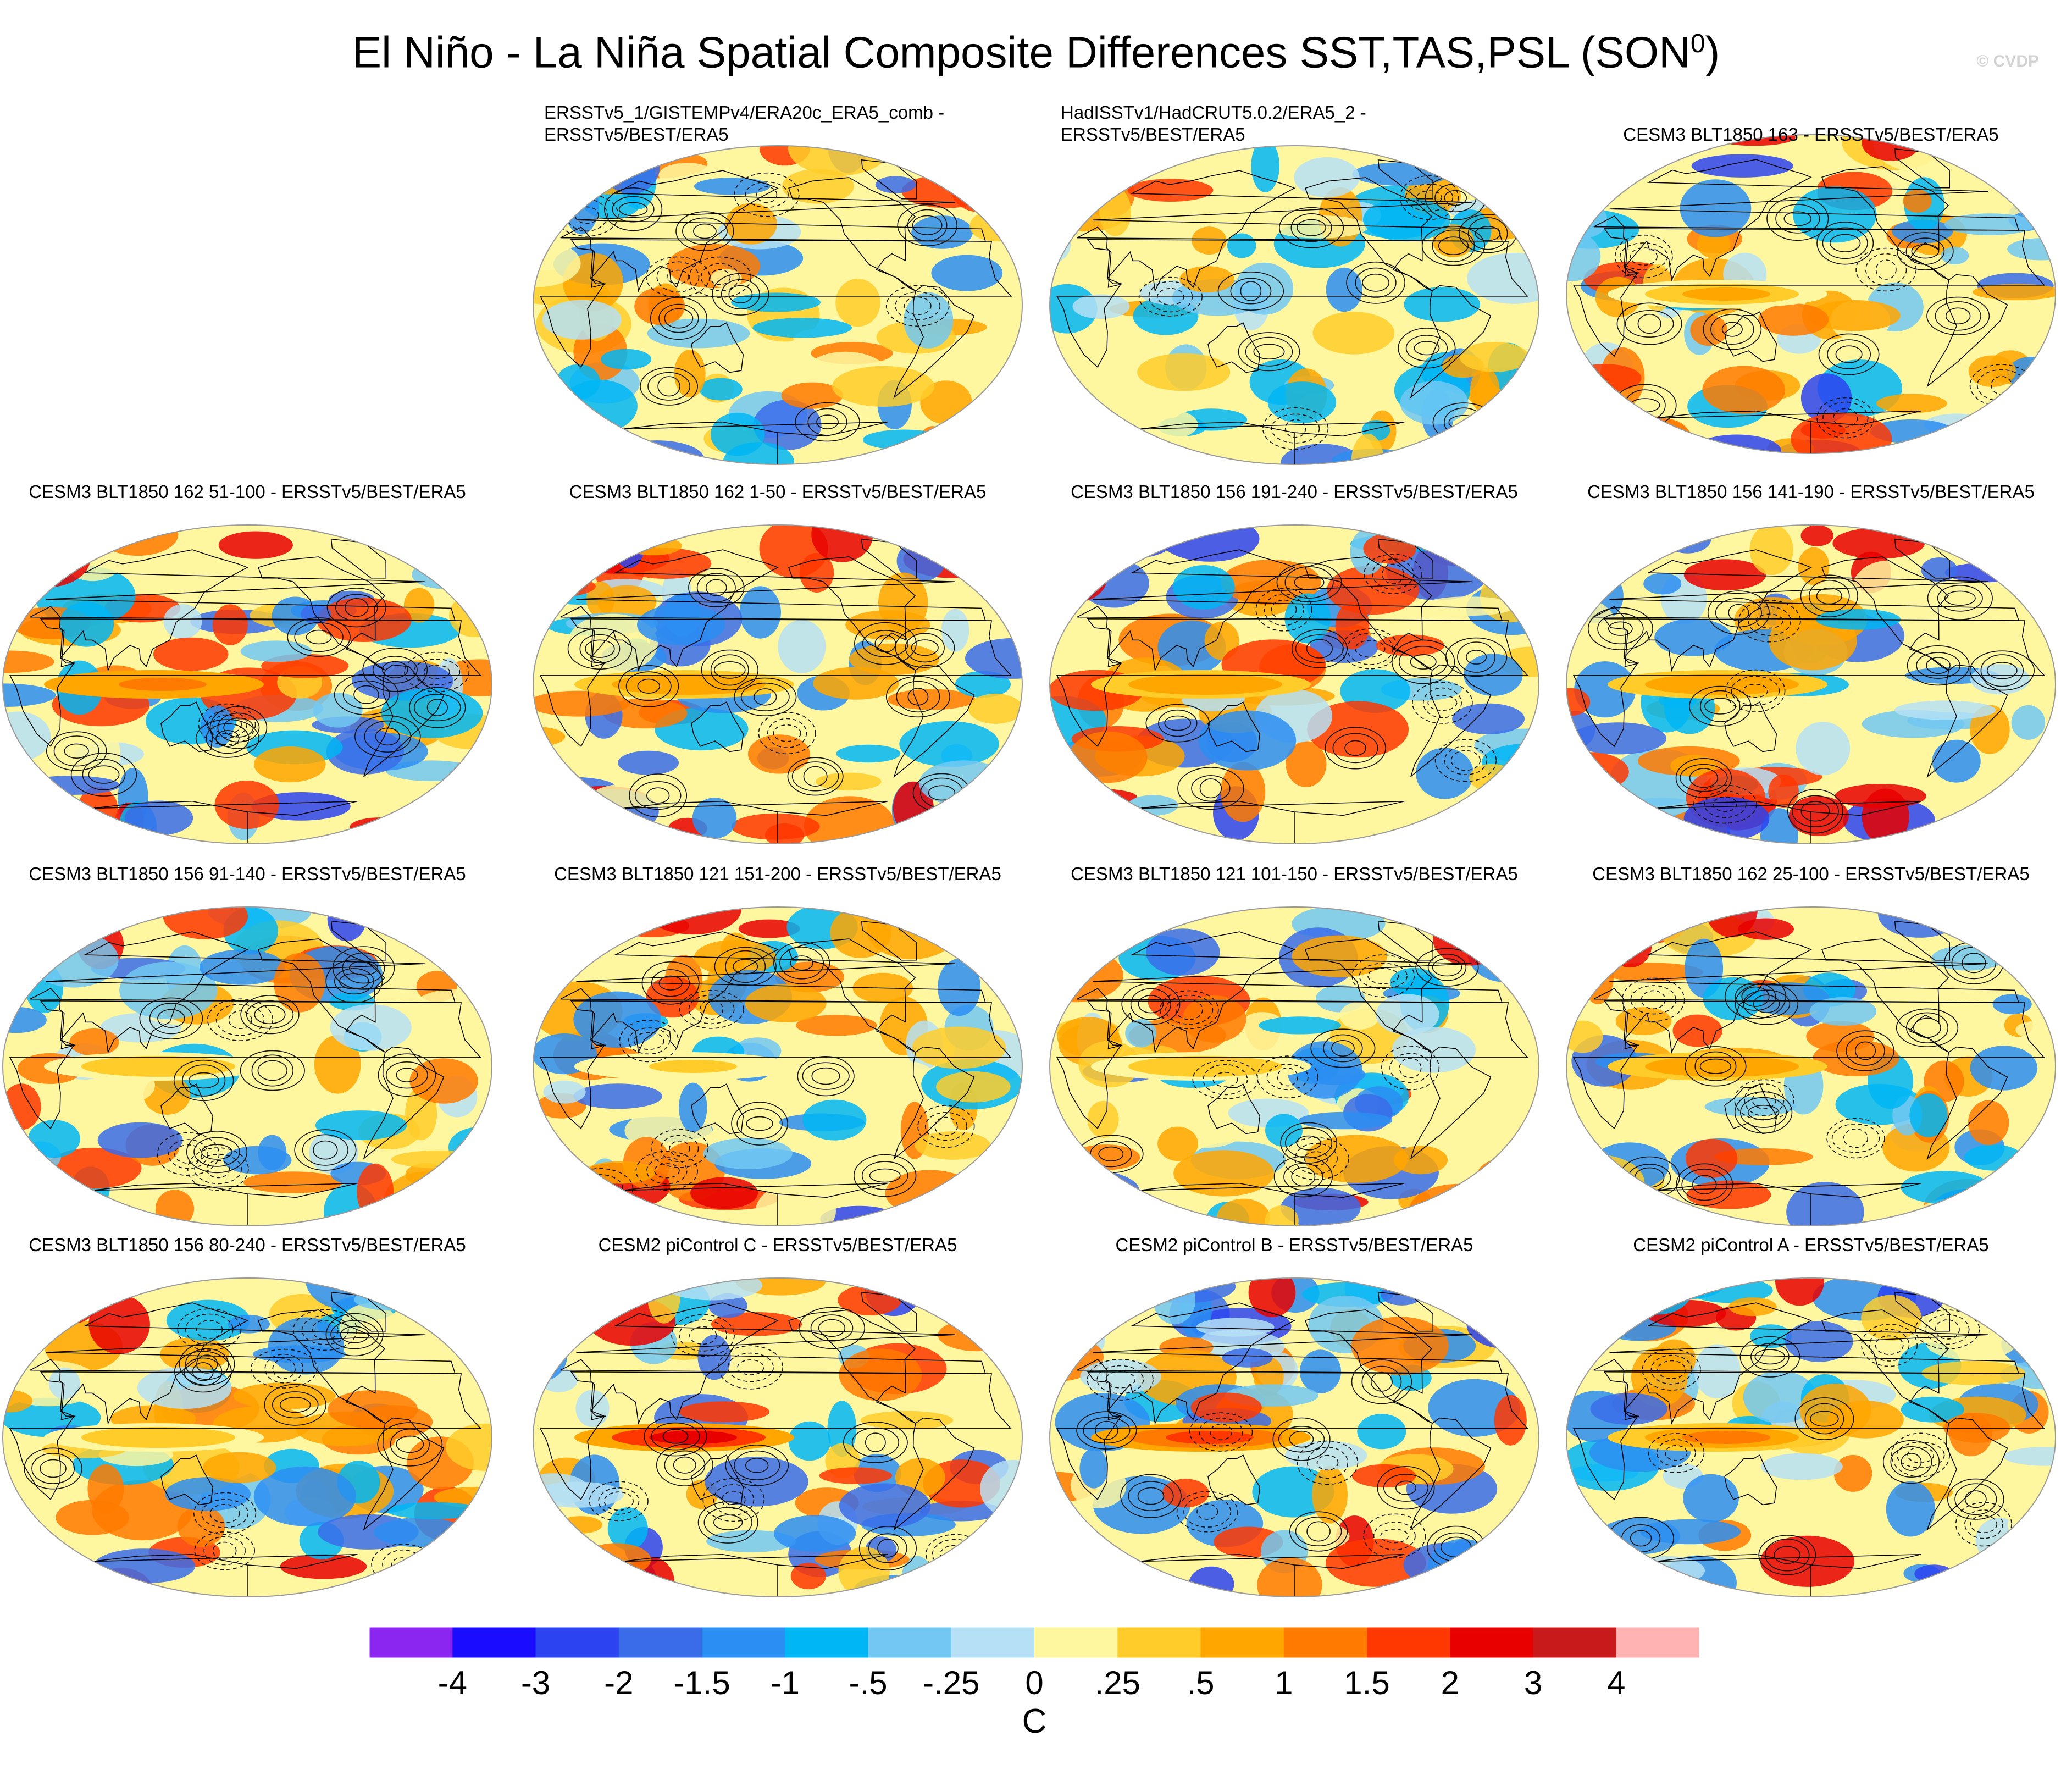 This screenshot has height=1781, width=2072. I want to click on map-panel-p3: CESM3 BLT1850 163 - ERSSTv5/BEST/ERA5, so click(1811, 277).